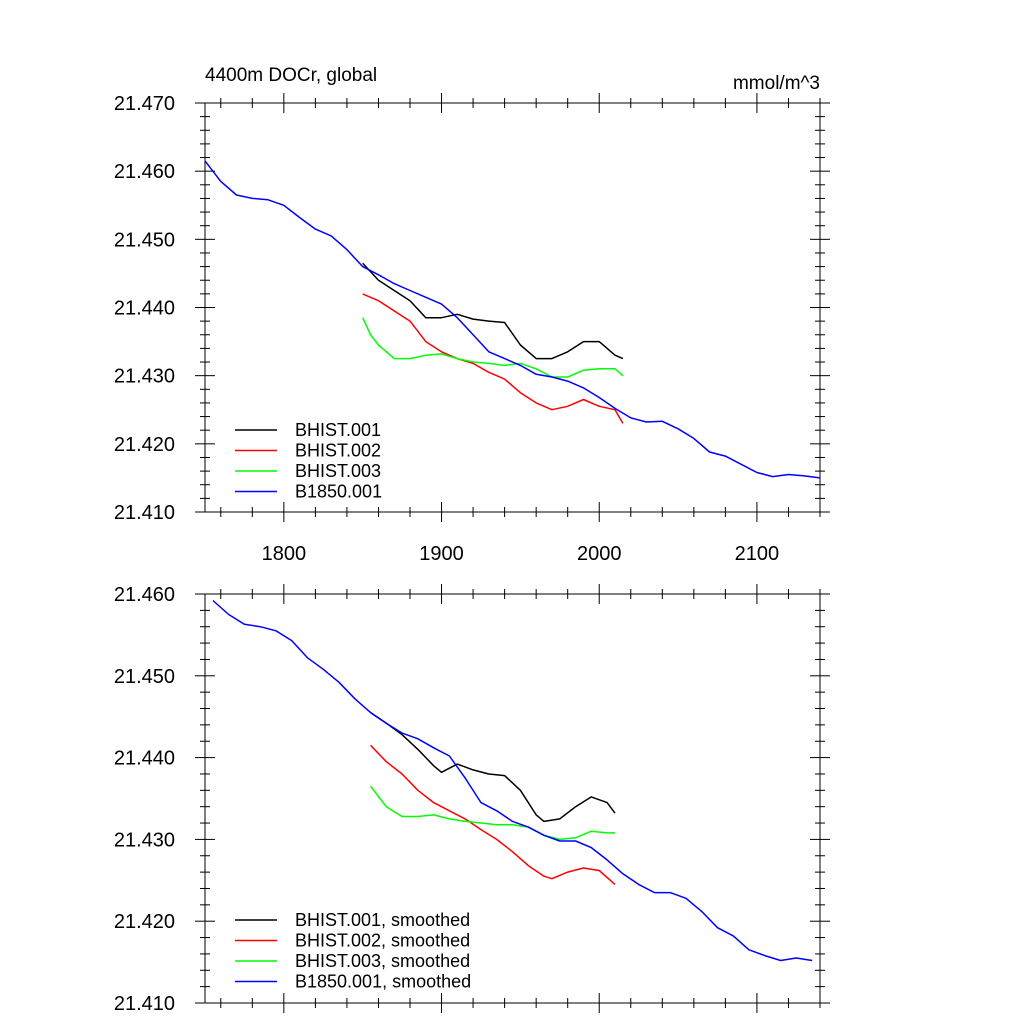  What do you see at coordinates (338, 471) in the screenshot?
I see `legend-label: BHIST.003` at bounding box center [338, 471].